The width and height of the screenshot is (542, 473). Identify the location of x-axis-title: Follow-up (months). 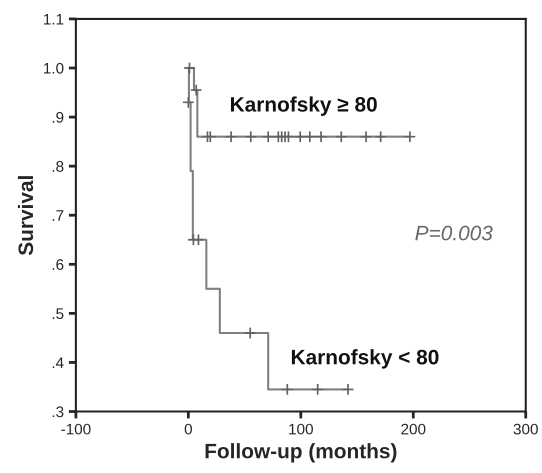
(301, 453).